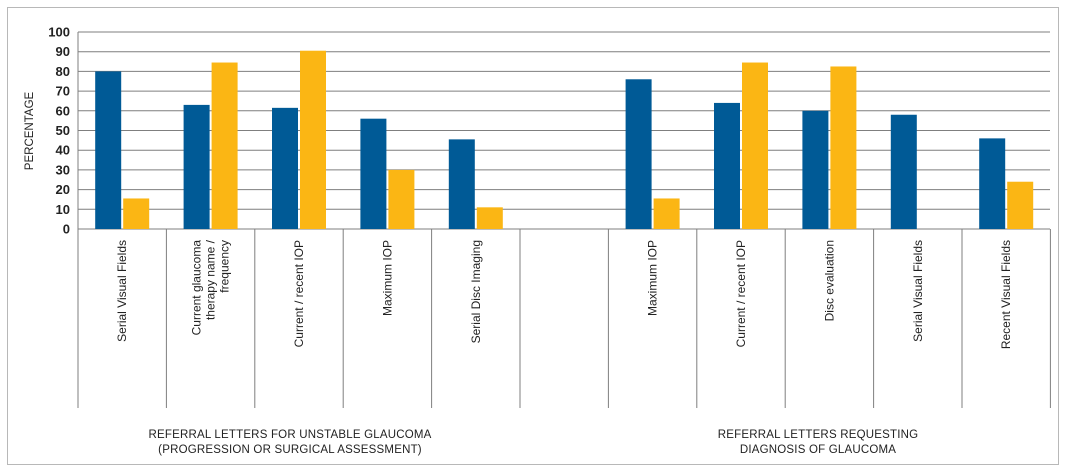  I want to click on category-label: Current glaucoma, so click(197, 288).